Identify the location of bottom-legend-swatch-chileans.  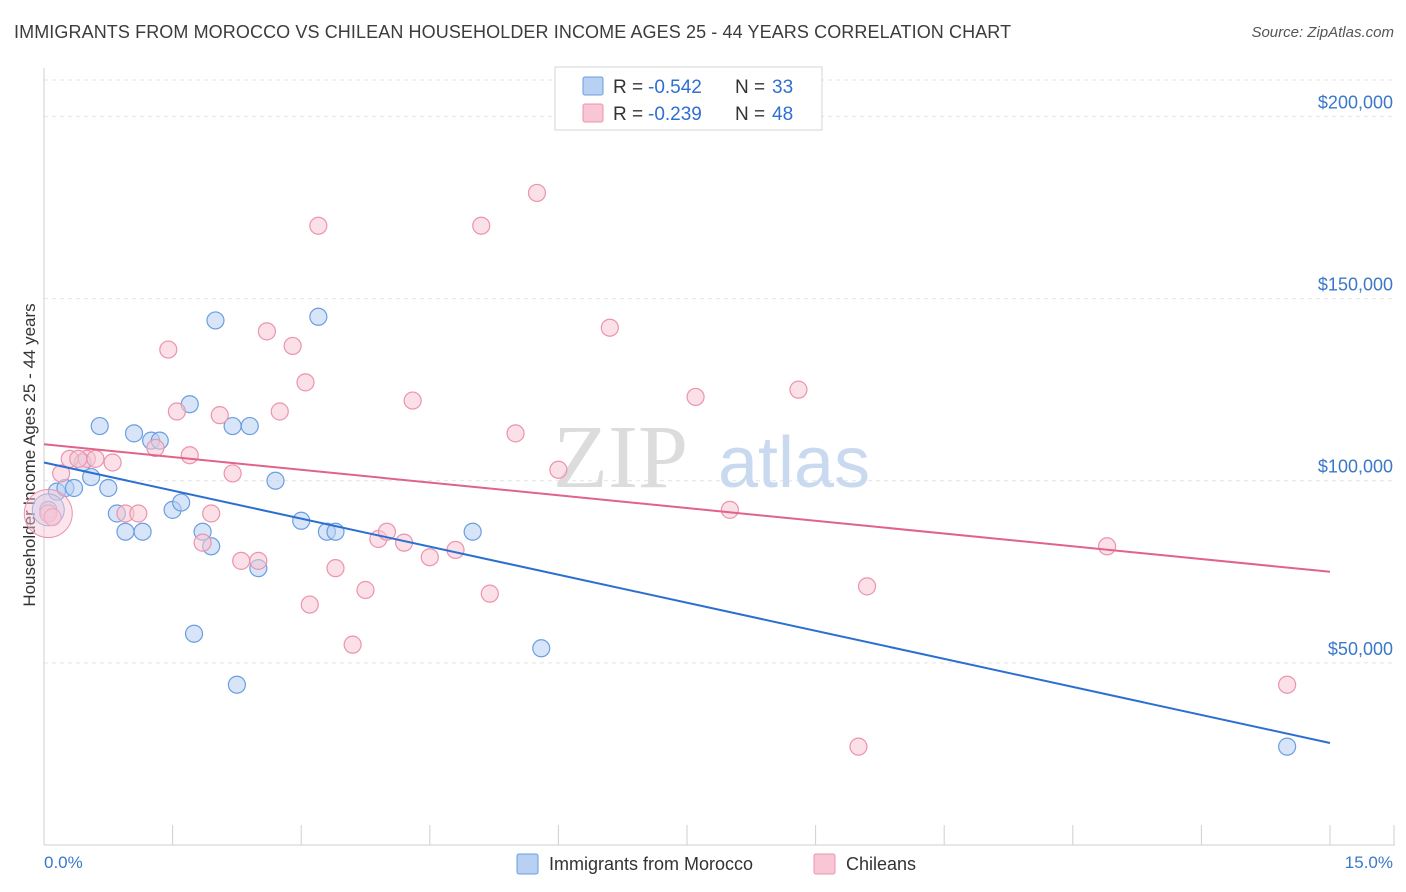
(824, 864).